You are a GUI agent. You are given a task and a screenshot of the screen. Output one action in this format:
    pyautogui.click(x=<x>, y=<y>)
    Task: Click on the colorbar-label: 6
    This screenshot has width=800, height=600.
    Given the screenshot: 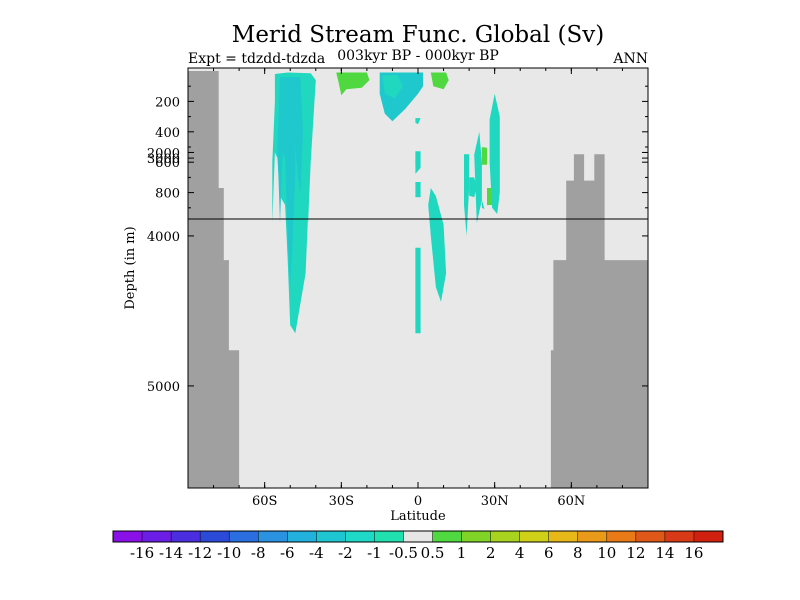 What is the action you would take?
    pyautogui.click(x=549, y=553)
    